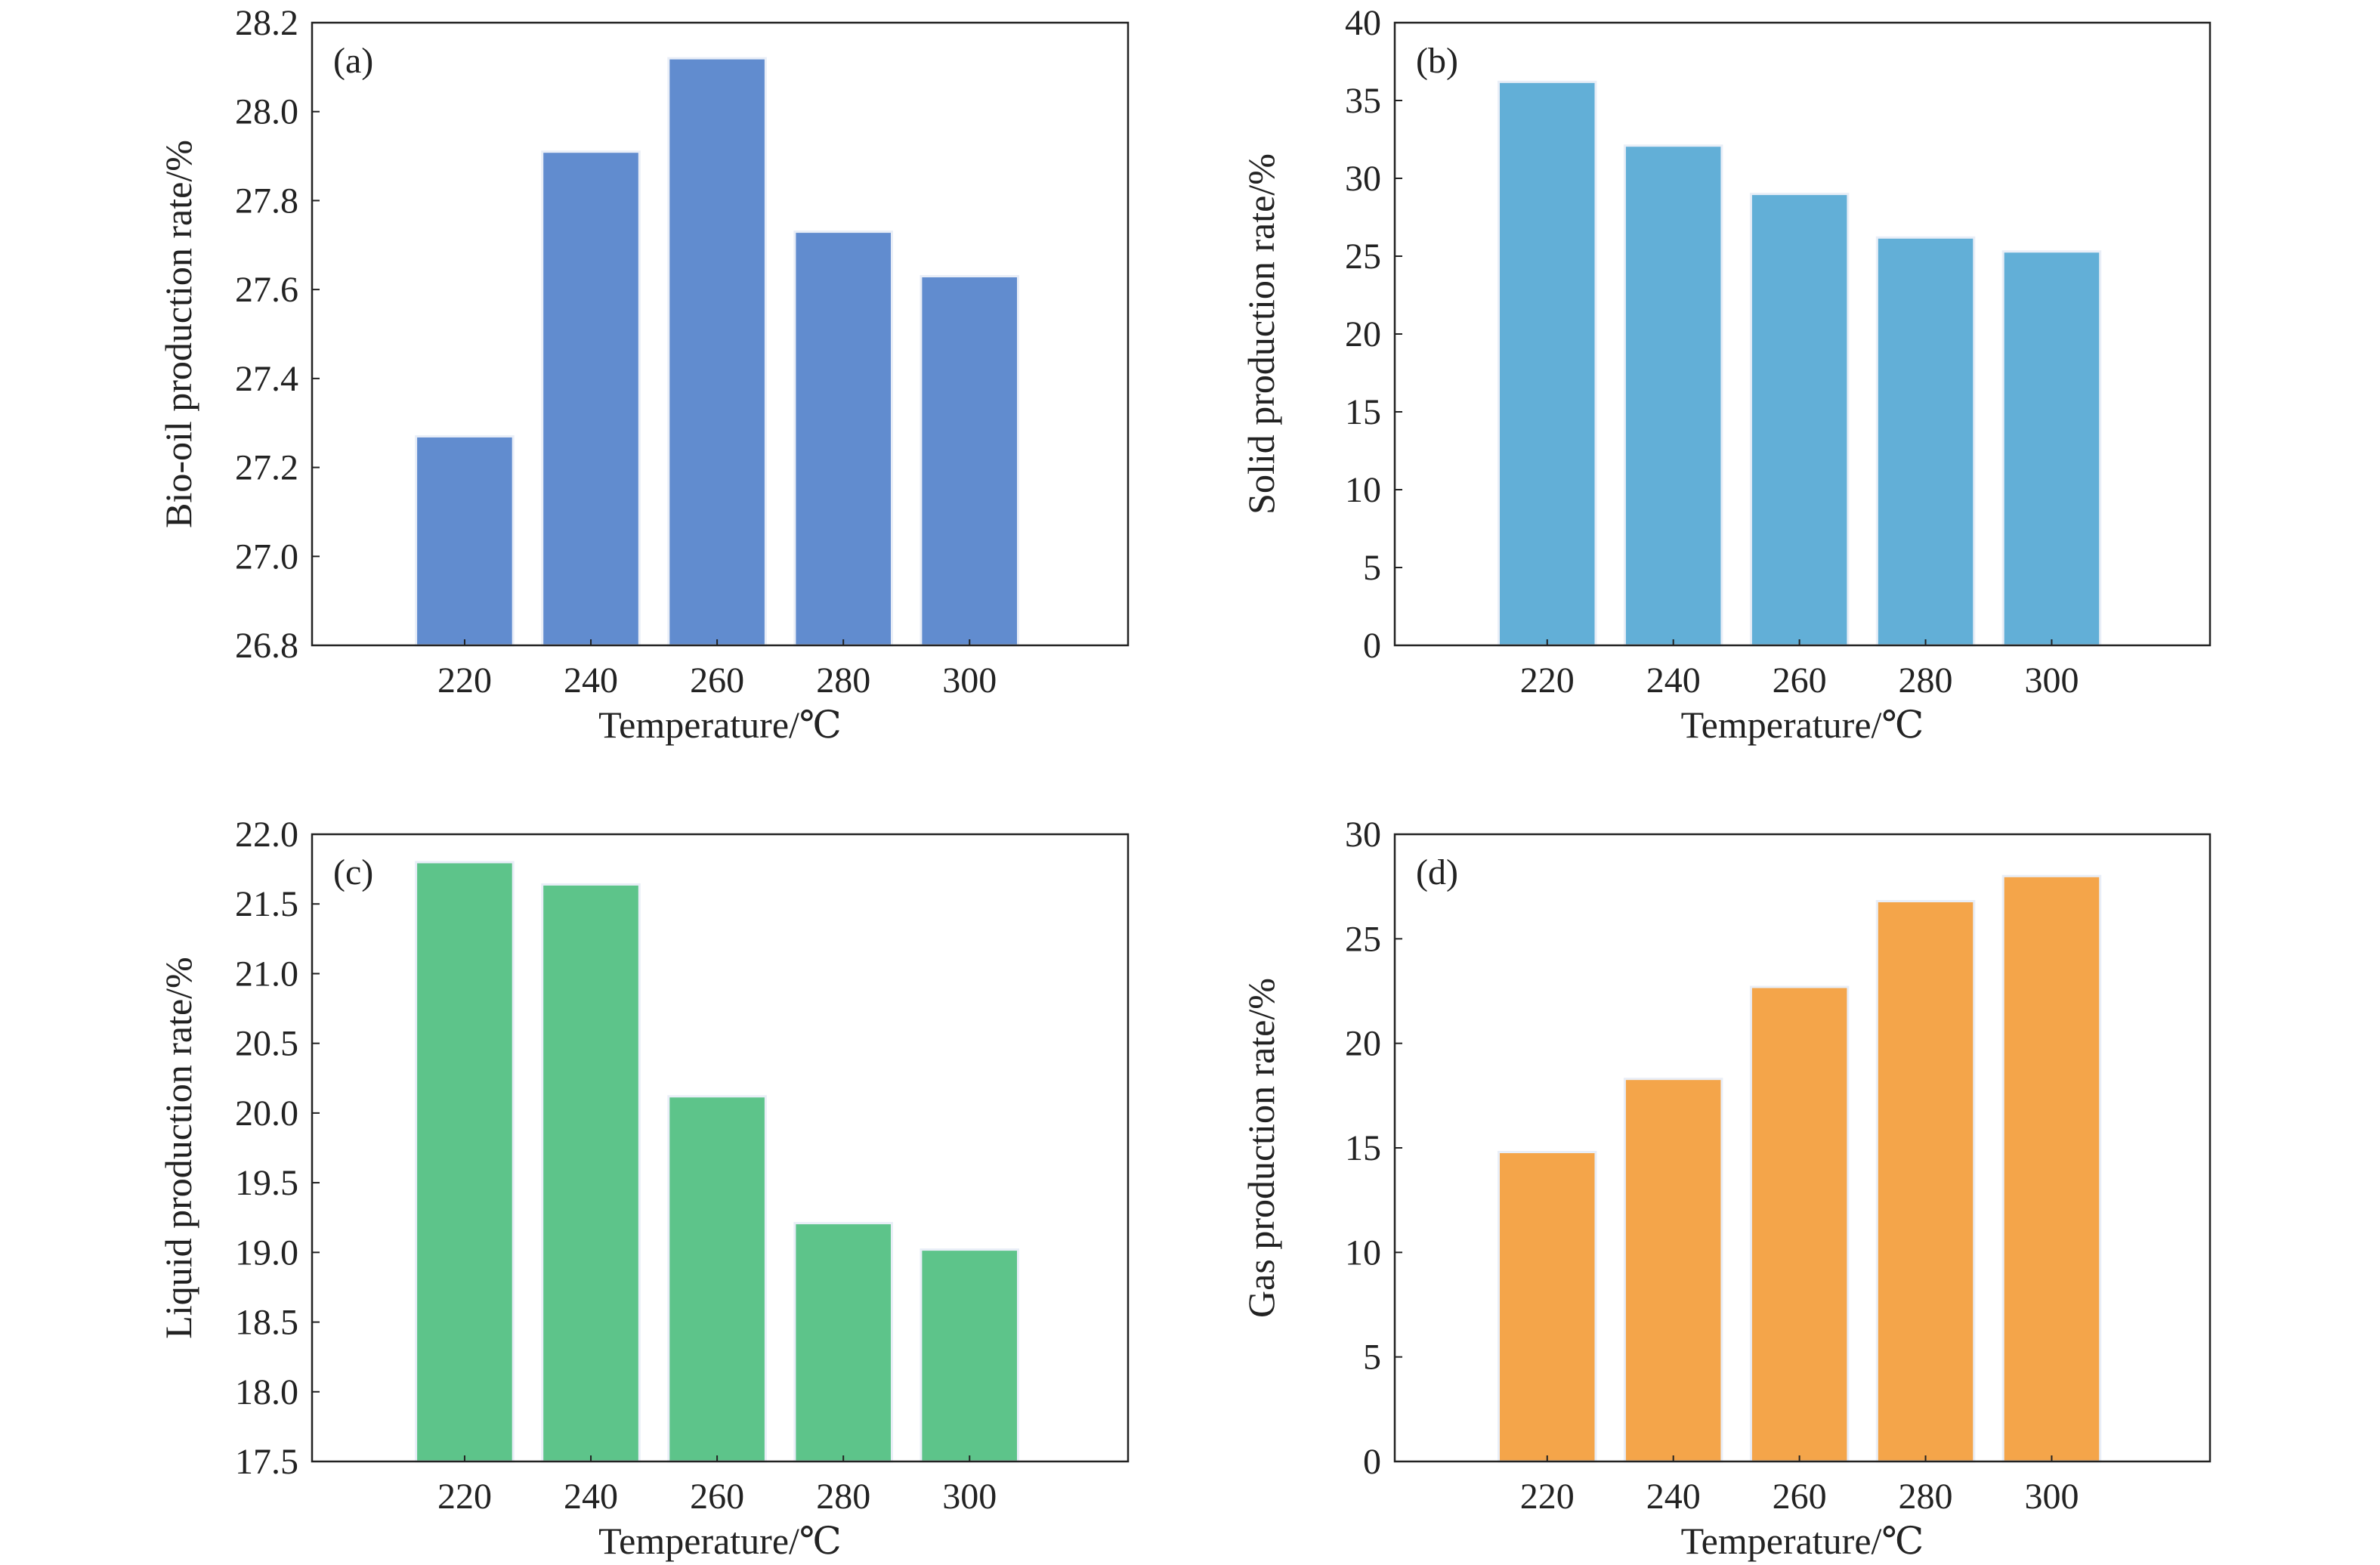  Describe the element at coordinates (266, 835) in the screenshot. I see `chart-2-ytick-label-9: 22.0` at that location.